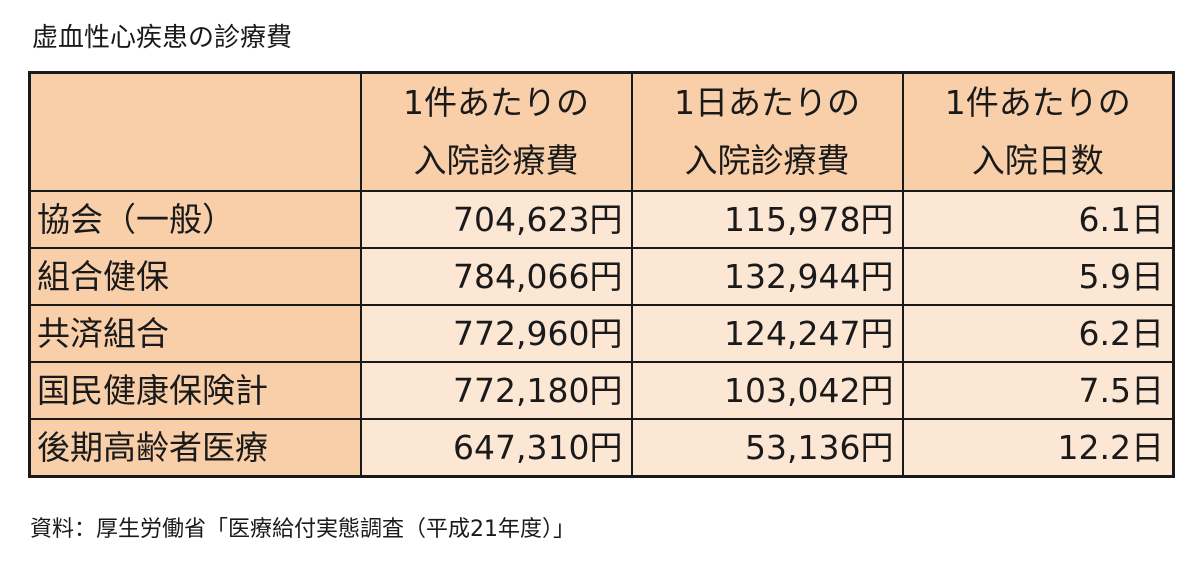  What do you see at coordinates (302, 529) in the screenshot?
I see `source-note: 資料：厚生労働省「医療給付実態調査（平成21年度）」` at bounding box center [302, 529].